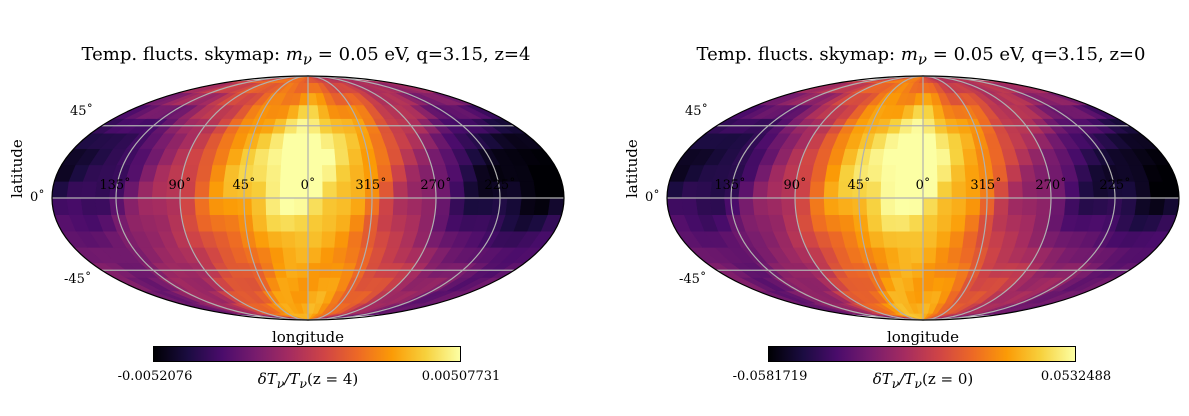 The width and height of the screenshot is (1189, 416). What do you see at coordinates (371, 185) in the screenshot?
I see `lon-tick-315: 315˚` at bounding box center [371, 185].